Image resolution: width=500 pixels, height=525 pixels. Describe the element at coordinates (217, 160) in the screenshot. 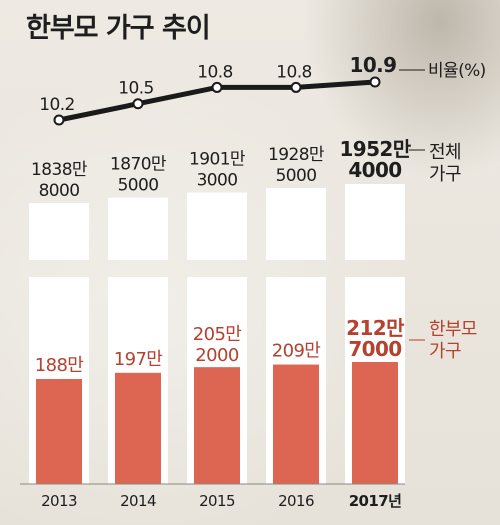

I see `total-value-label: 1901만` at that location.